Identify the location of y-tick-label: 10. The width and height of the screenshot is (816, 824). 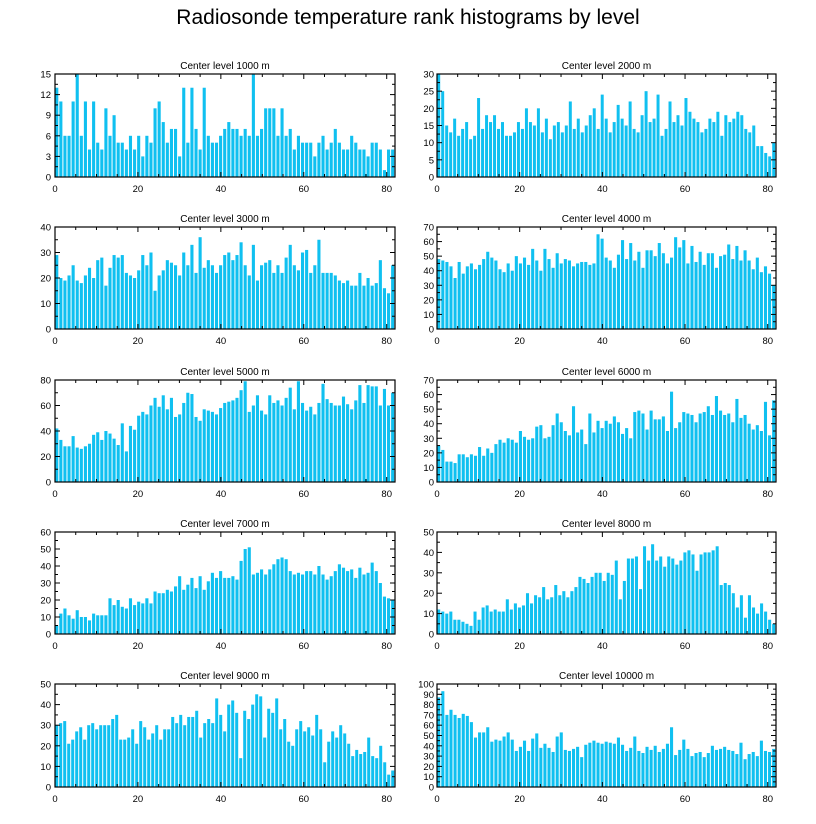
(428, 614).